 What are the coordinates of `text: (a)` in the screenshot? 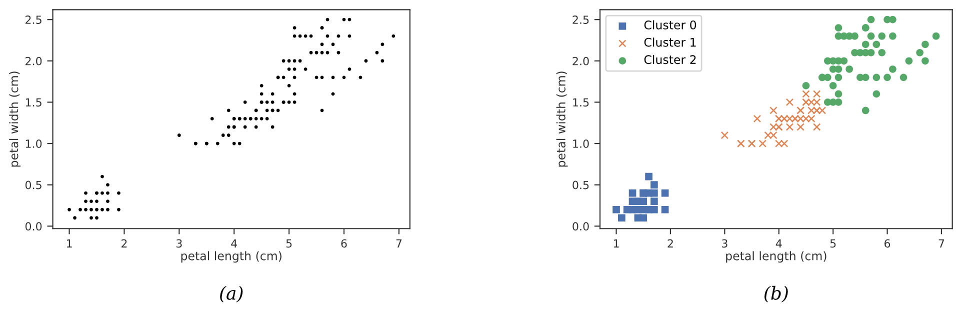 It's located at (231, 294).